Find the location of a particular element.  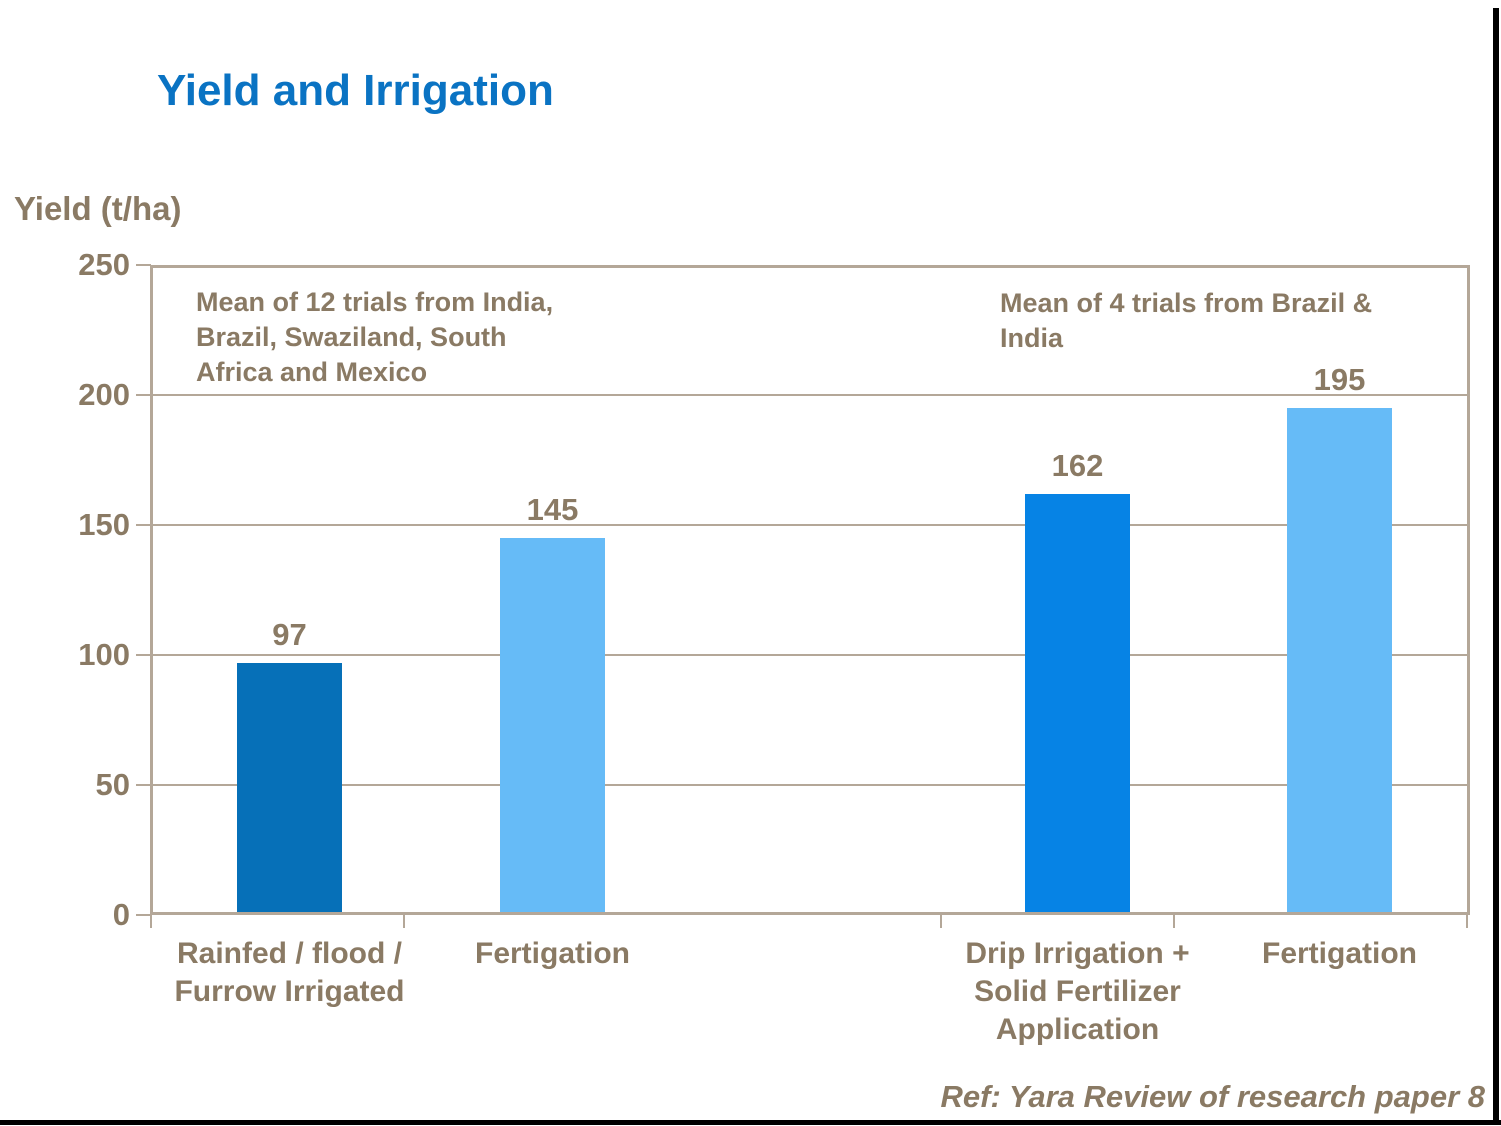

bar-value-label: 145 is located at coordinates (552, 509).